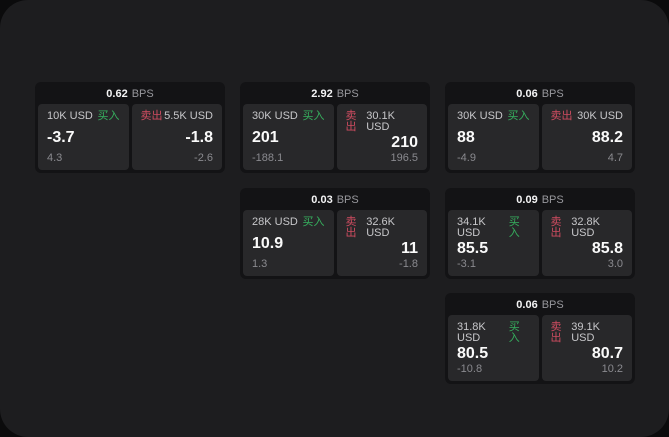 Image resolution: width=669 pixels, height=437 pixels. I want to click on quote-card: 0.06 BPS 30K USD 买入 88 -4.9 卖出 30K USD, so click(540, 127).